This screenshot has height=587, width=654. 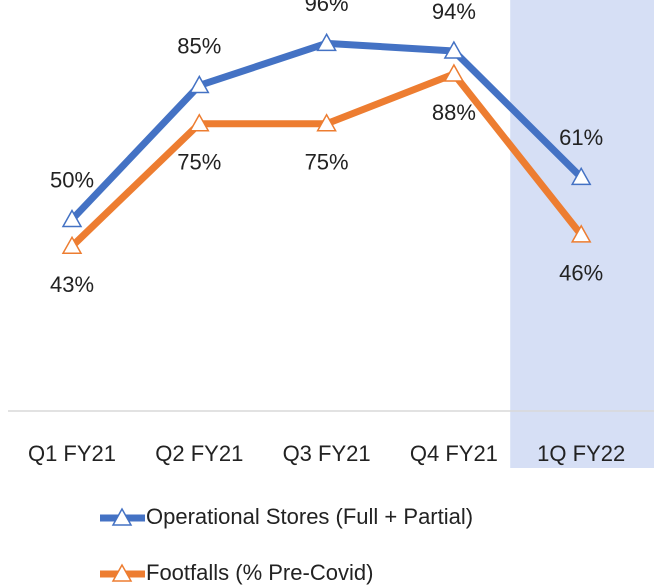 I want to click on data-label: 96%, so click(x=327, y=8).